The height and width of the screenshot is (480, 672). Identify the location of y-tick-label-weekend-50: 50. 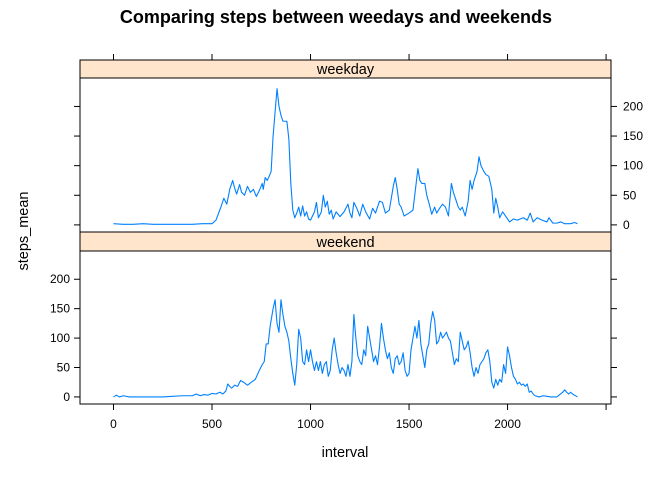
(64, 368).